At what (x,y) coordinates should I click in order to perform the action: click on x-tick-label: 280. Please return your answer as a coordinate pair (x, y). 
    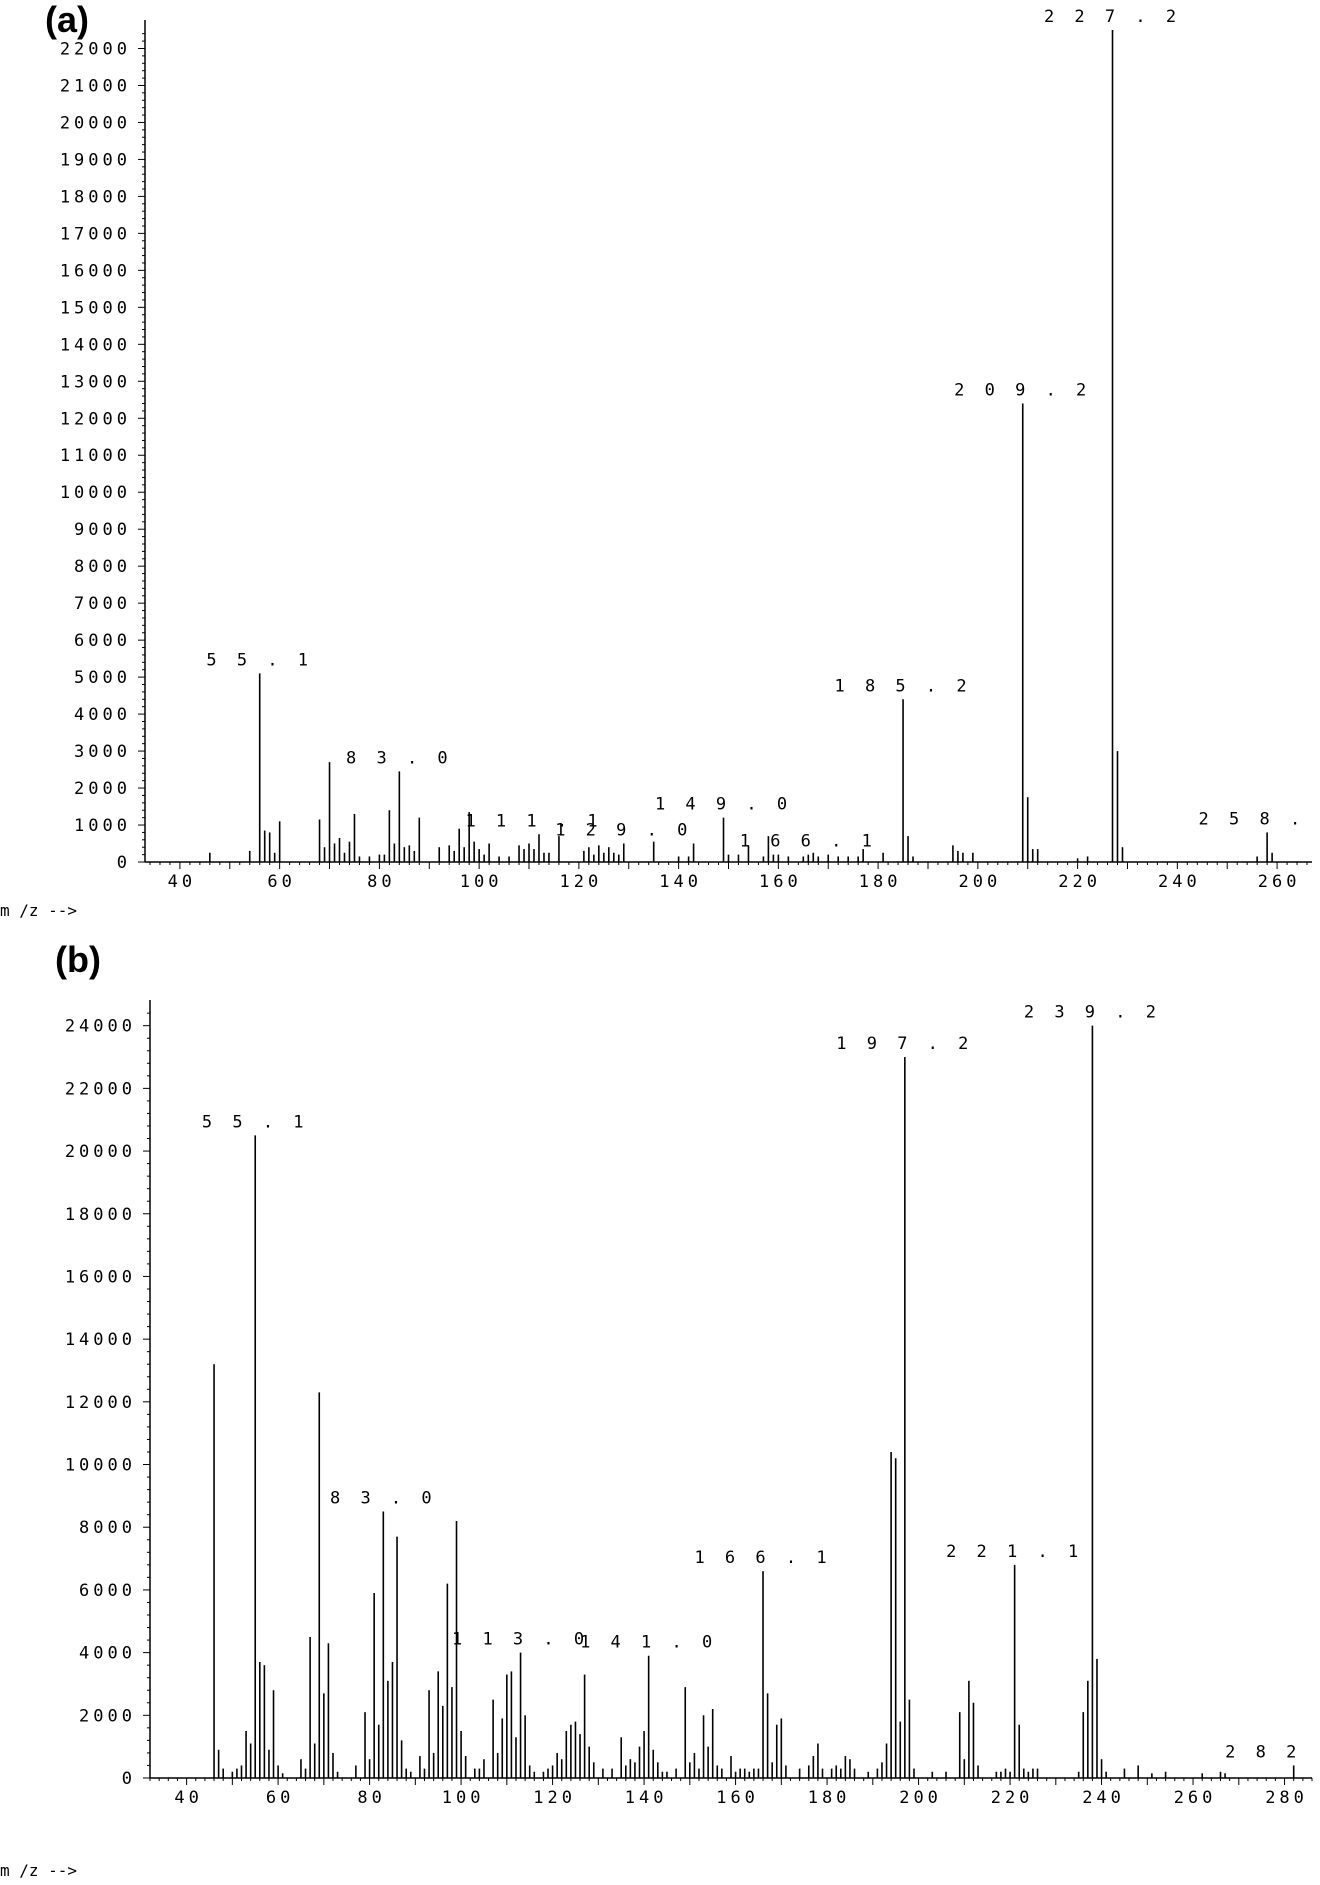
    Looking at the image, I should click on (1286, 1798).